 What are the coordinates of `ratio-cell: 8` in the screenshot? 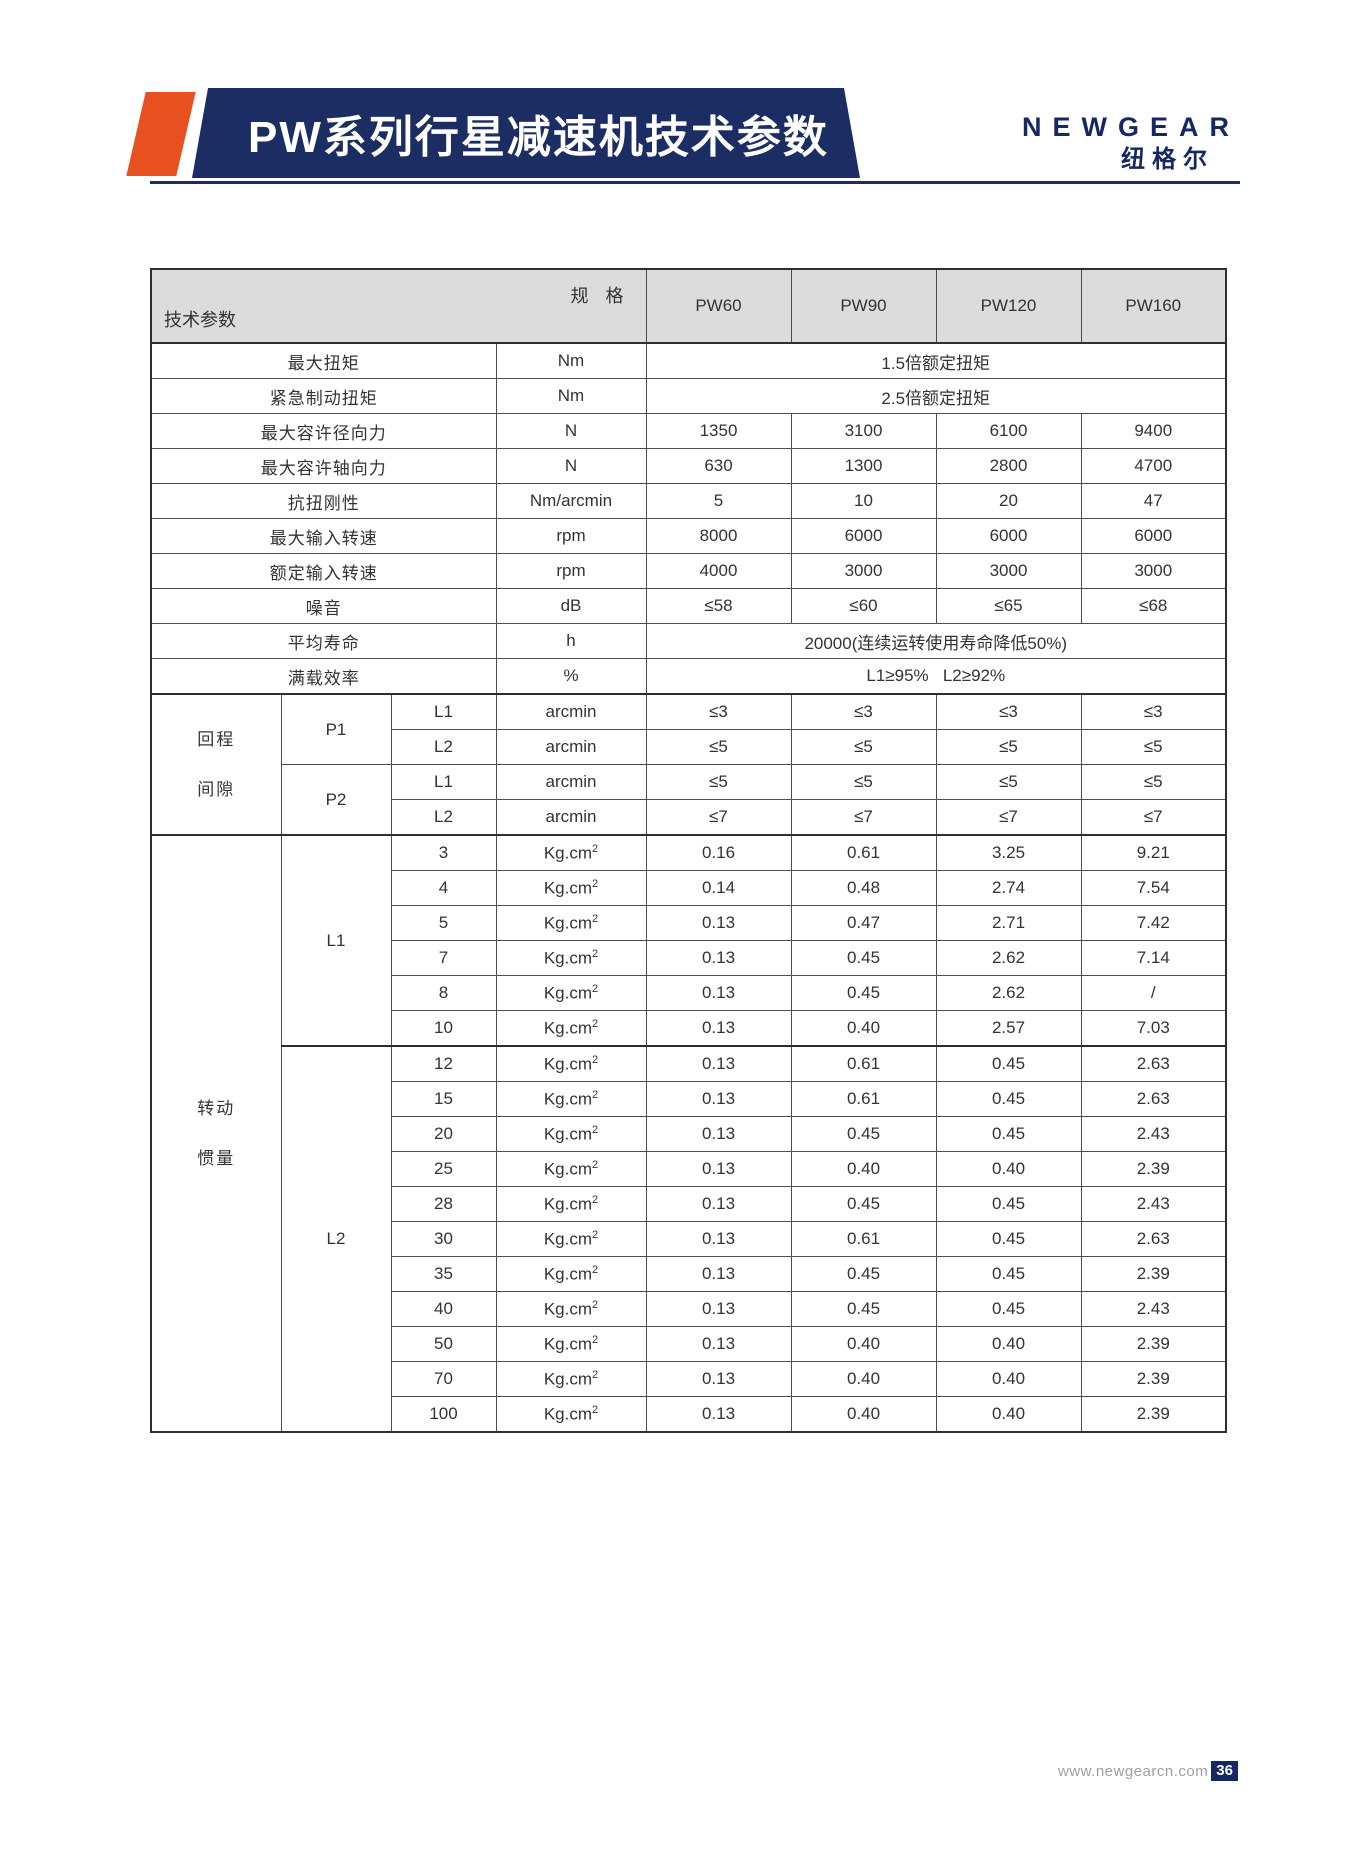 It's located at (443, 993).